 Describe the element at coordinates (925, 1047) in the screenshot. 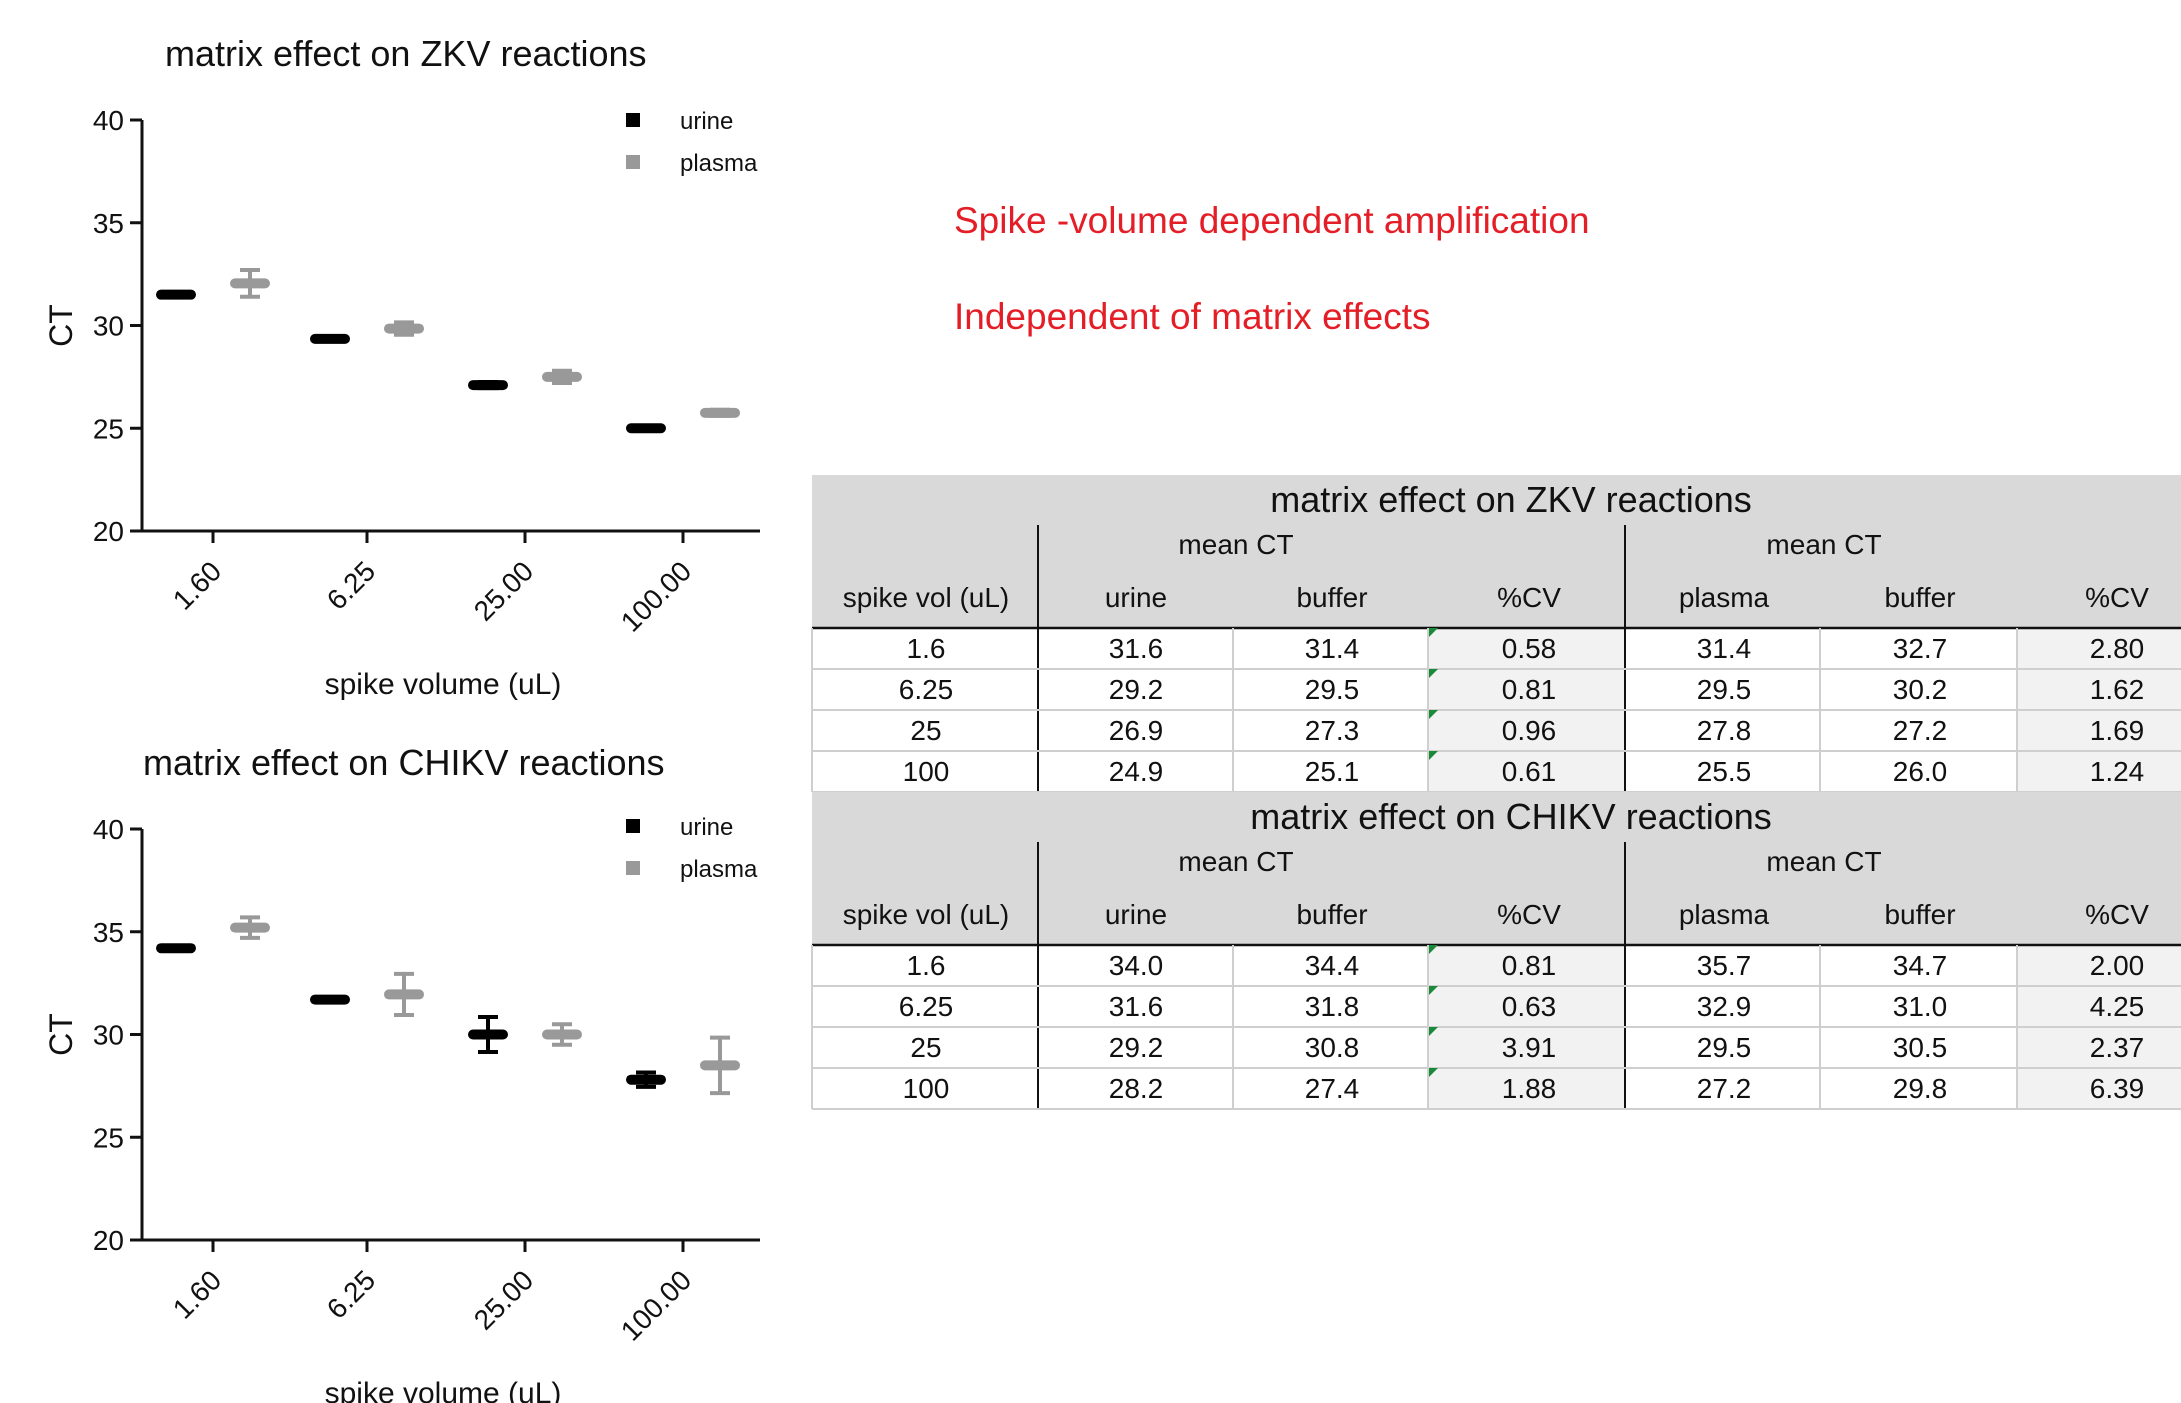

I see `table-cell: 25` at that location.